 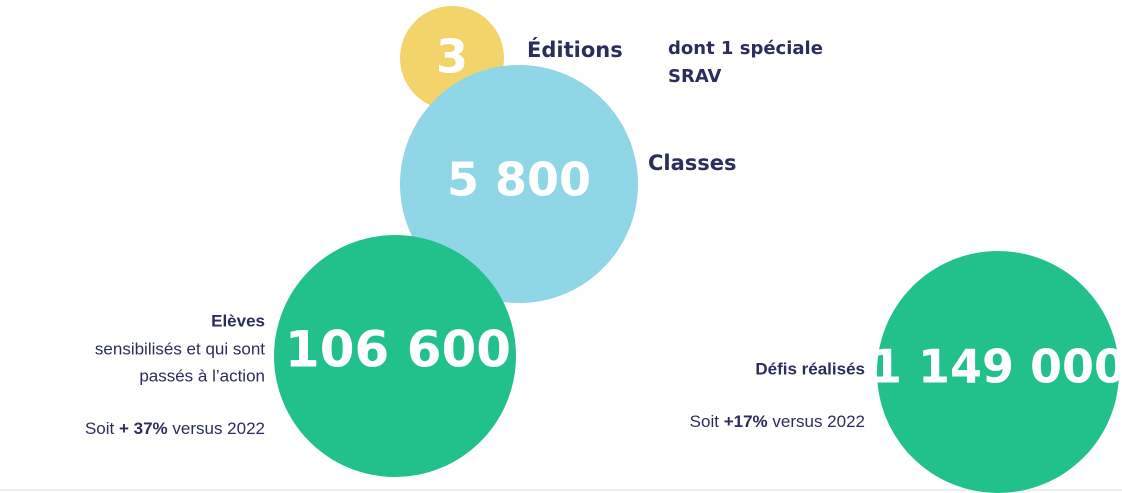 What do you see at coordinates (695, 76) in the screenshot?
I see `editions-note: SRAV` at bounding box center [695, 76].